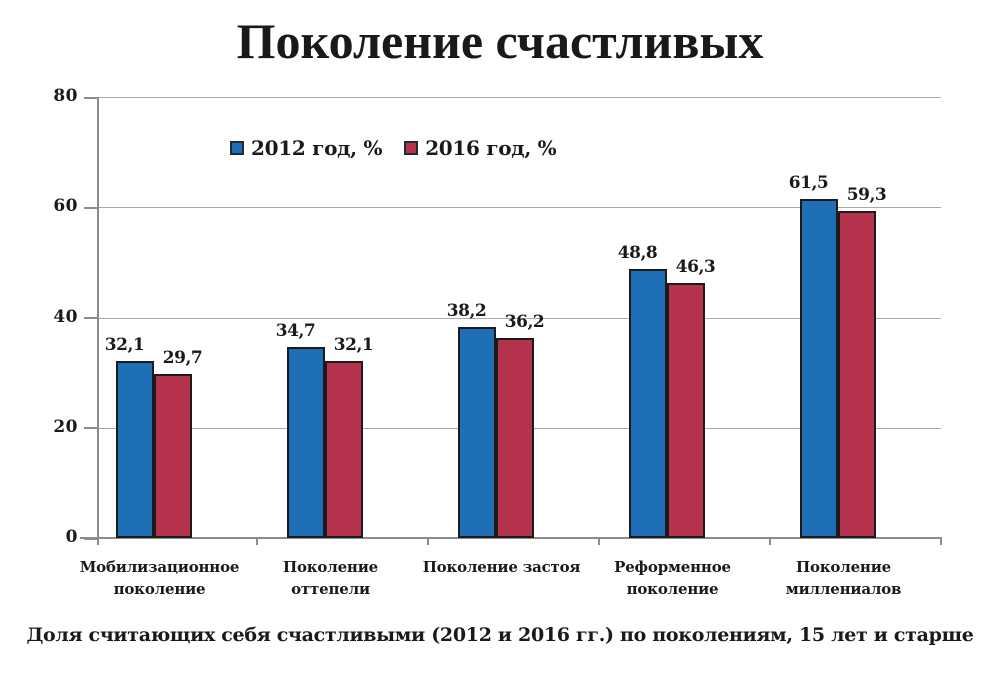 This screenshot has width=1000, height=674. Describe the element at coordinates (134, 449) in the screenshot. I see `bar-2012-Мобилизационное поколение` at that location.